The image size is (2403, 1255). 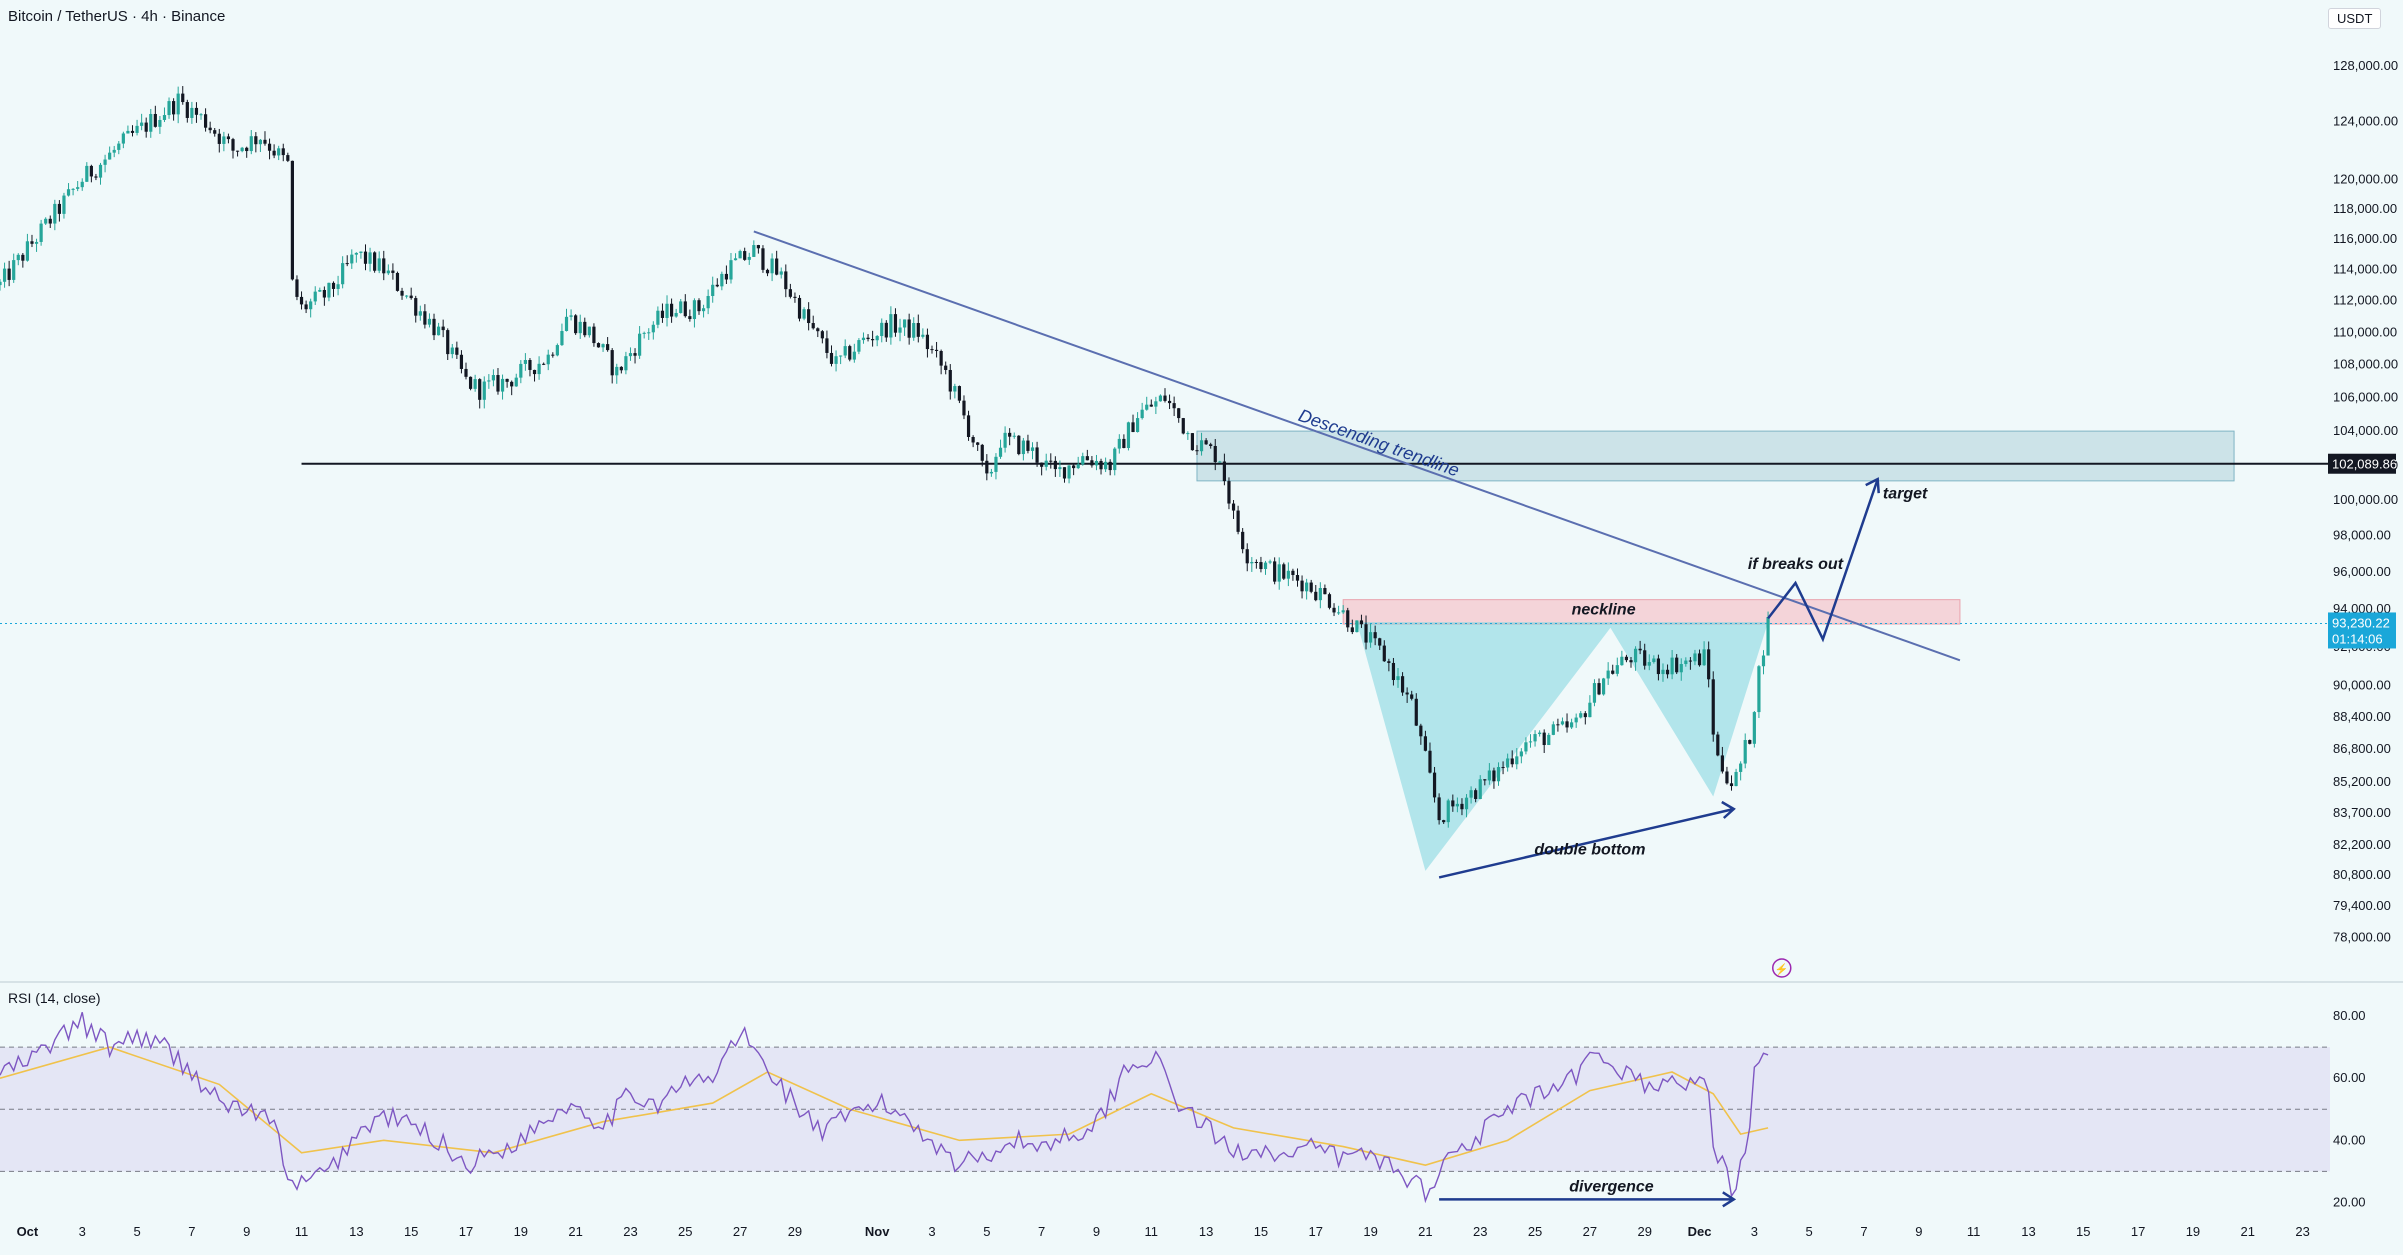 I want to click on time-tick-label: Nov, so click(x=877, y=1231).